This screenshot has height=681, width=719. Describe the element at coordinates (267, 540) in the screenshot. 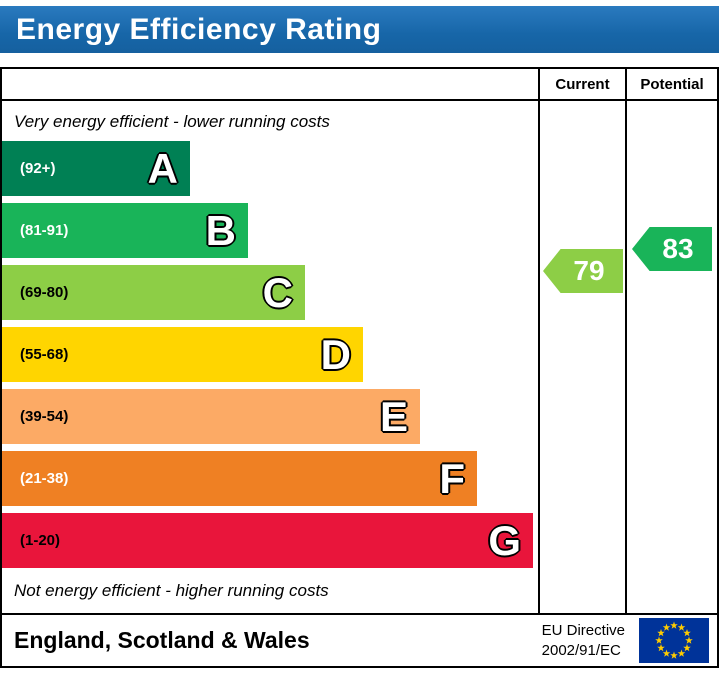

I see `band-g: (1-20) G` at that location.